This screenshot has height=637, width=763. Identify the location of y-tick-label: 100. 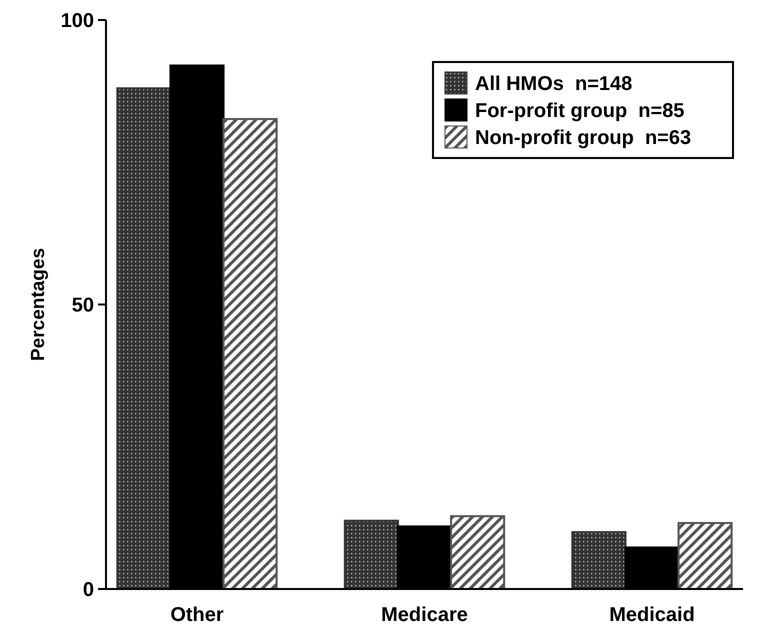
(77, 21).